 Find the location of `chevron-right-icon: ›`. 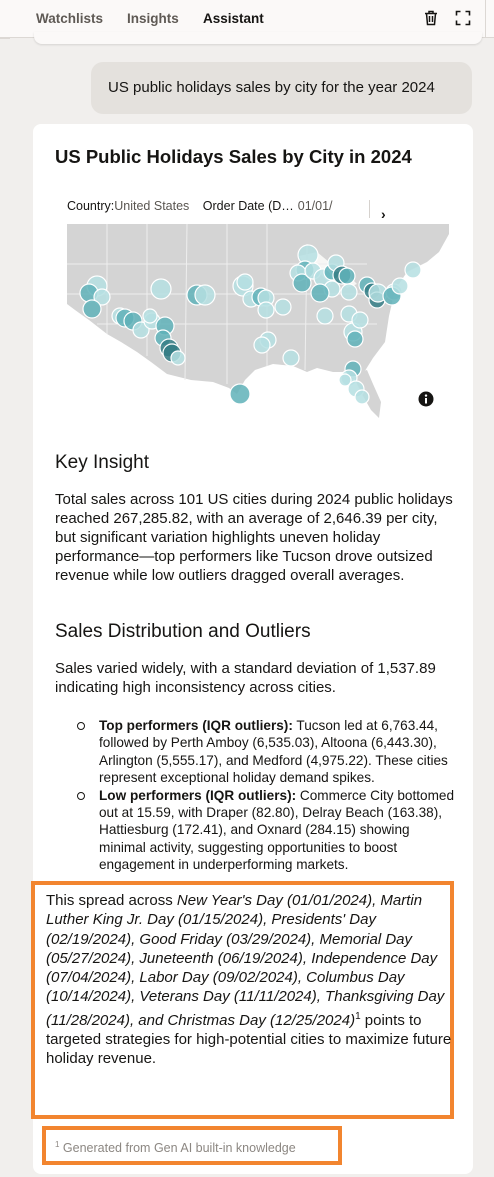

chevron-right-icon: › is located at coordinates (383, 214).